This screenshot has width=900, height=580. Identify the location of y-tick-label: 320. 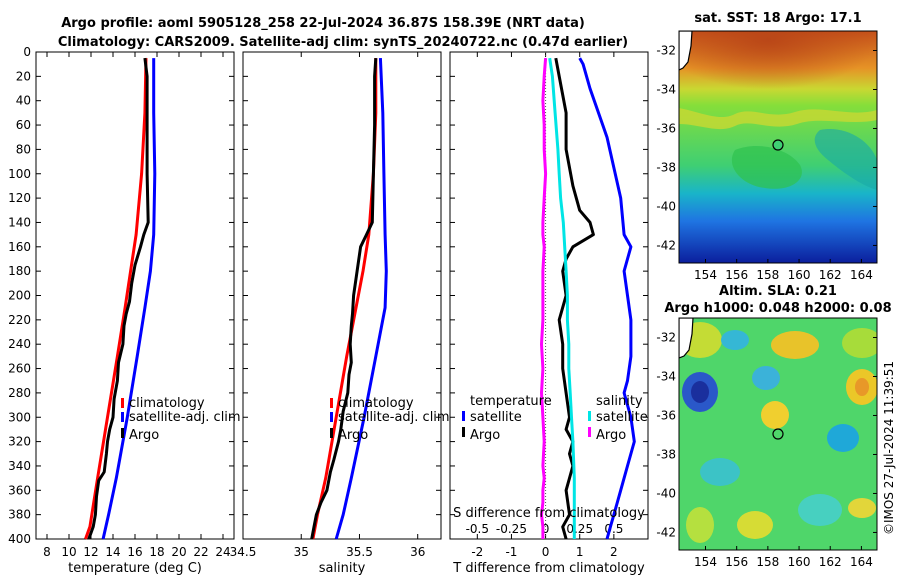
(19, 442).